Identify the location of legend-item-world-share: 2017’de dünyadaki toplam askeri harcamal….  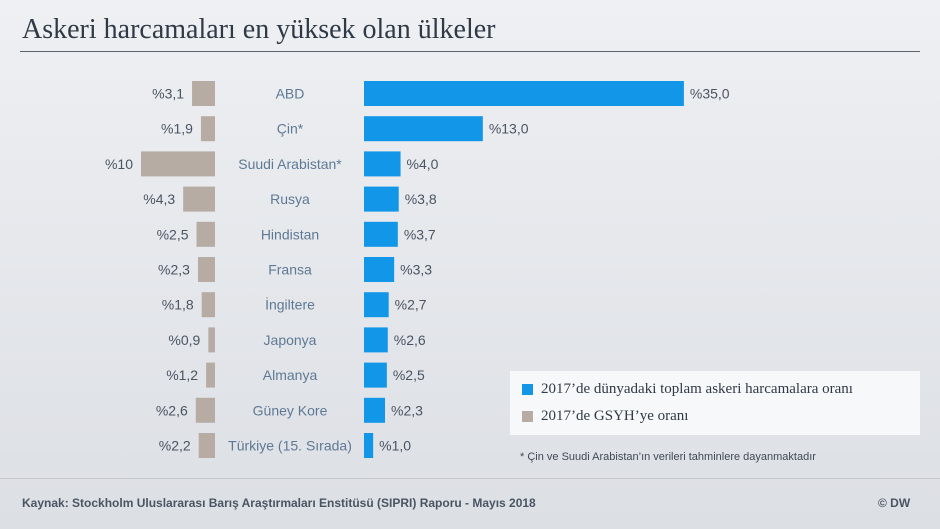
(687, 389).